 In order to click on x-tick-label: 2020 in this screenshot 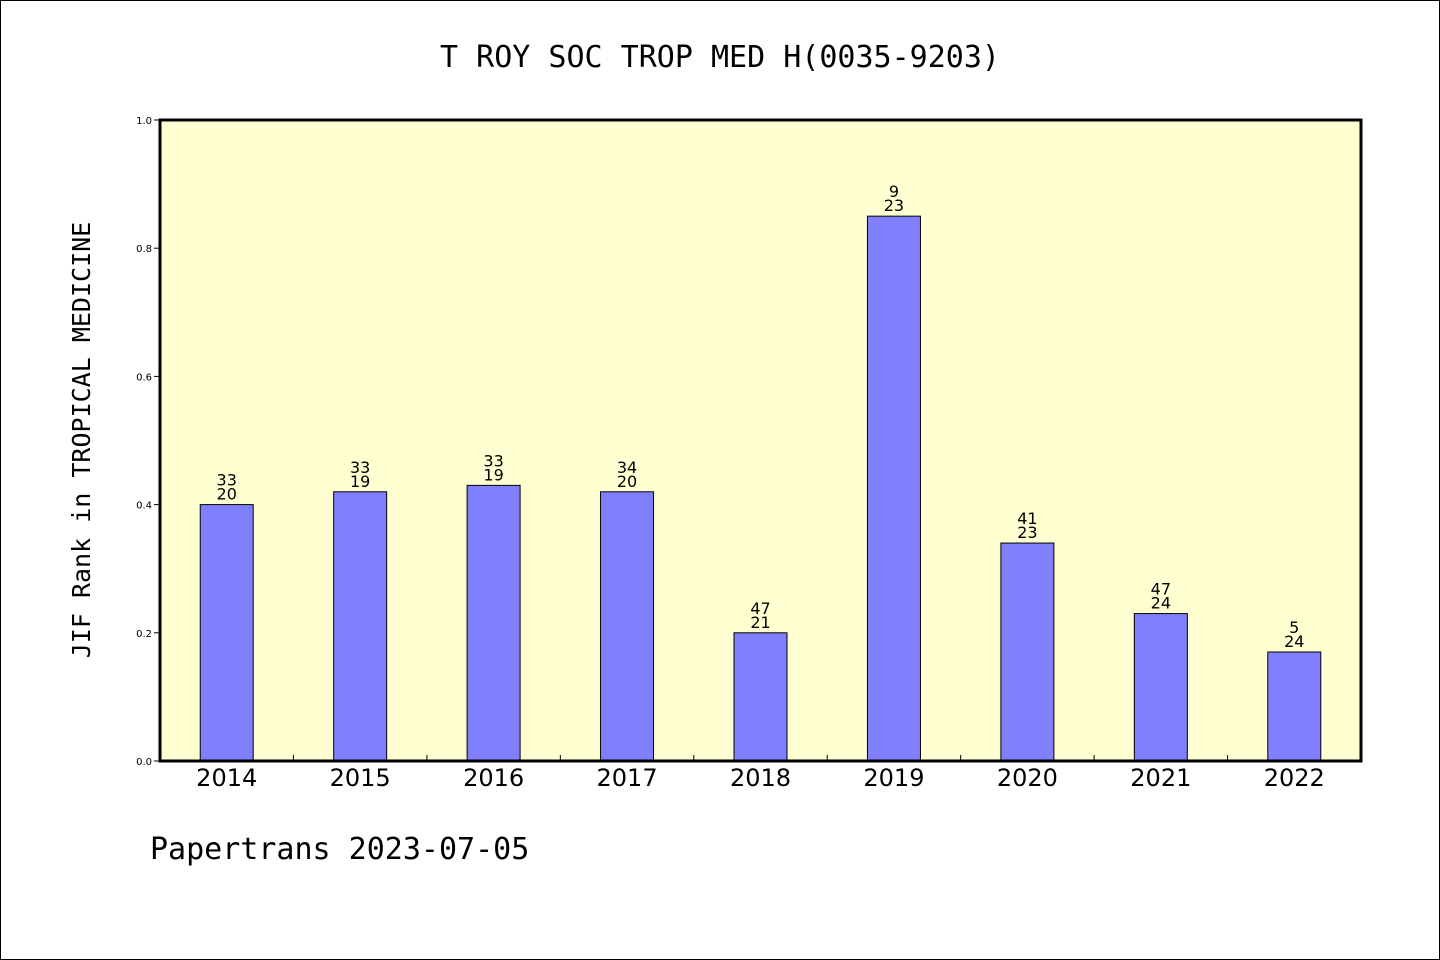, I will do `click(1027, 778)`.